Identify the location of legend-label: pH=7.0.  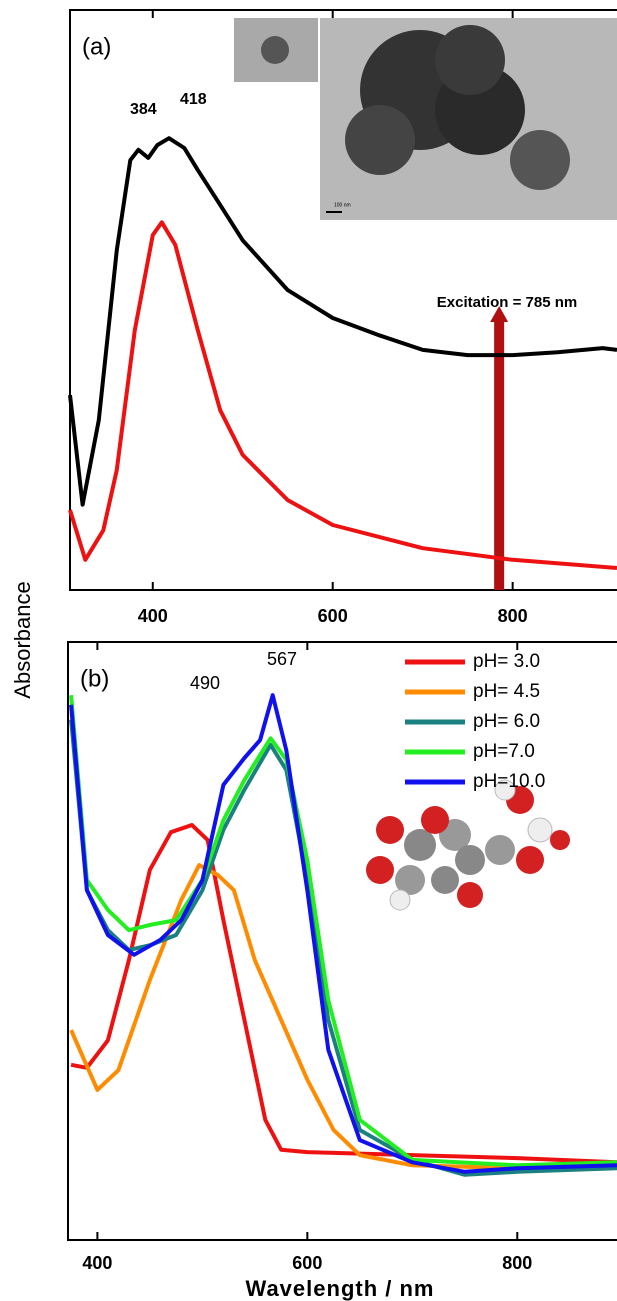
(504, 751).